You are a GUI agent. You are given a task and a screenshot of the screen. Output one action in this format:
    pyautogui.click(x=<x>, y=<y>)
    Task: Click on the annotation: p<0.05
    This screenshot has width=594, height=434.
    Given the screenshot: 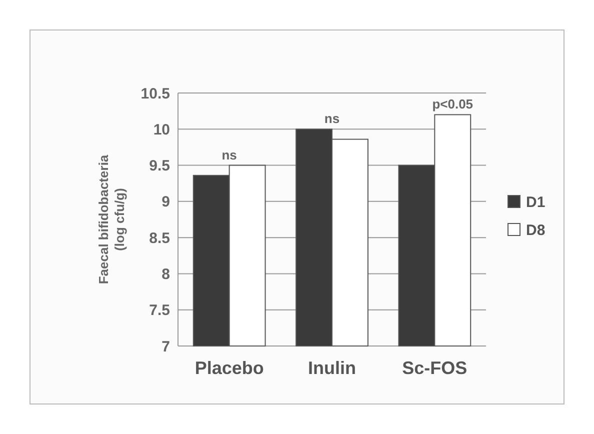 What is the action you would take?
    pyautogui.click(x=453, y=104)
    